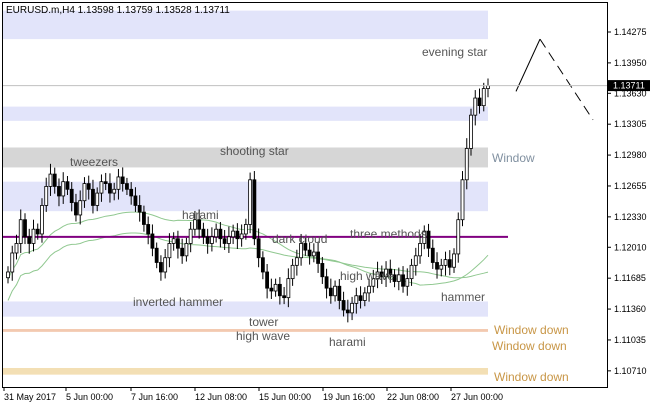  What do you see at coordinates (94, 162) in the screenshot?
I see `label-tweezers: tweezers` at bounding box center [94, 162].